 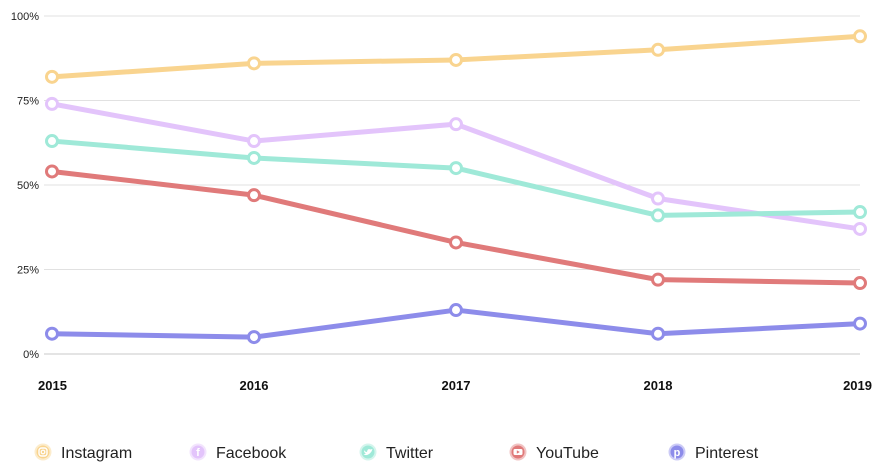 What do you see at coordinates (860, 228) in the screenshot?
I see `facebook-point-2019` at bounding box center [860, 228].